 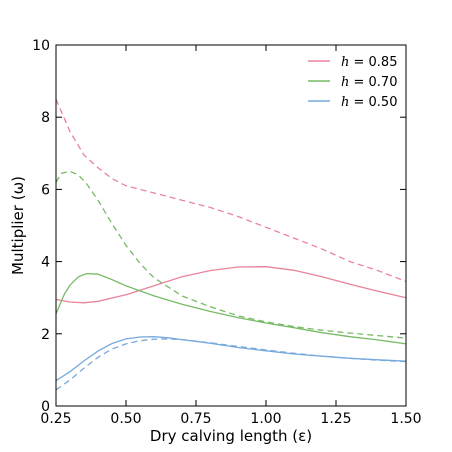 I want to click on legend-label: h = 0.50, so click(x=369, y=102).